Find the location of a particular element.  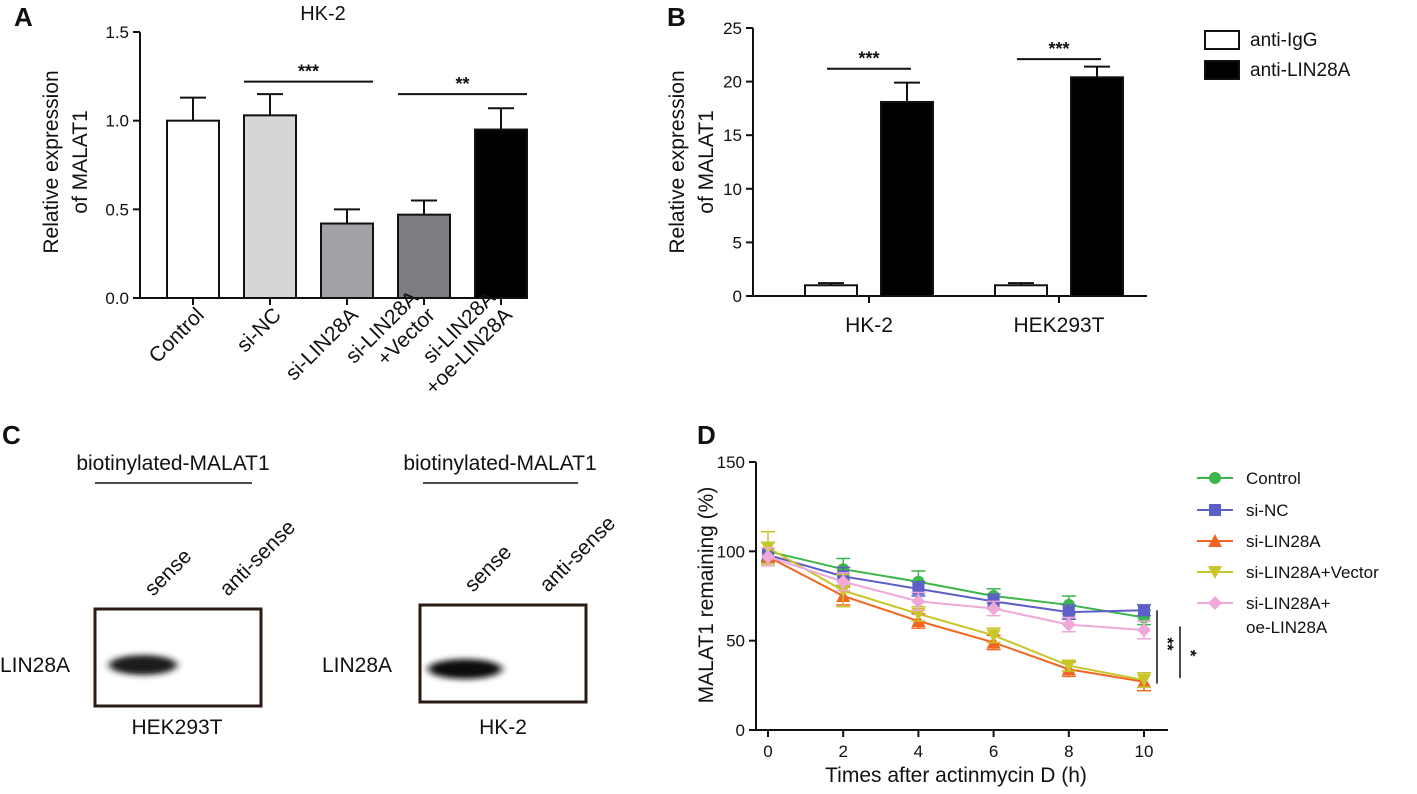

y-tick-label: 20 is located at coordinates (732, 82).